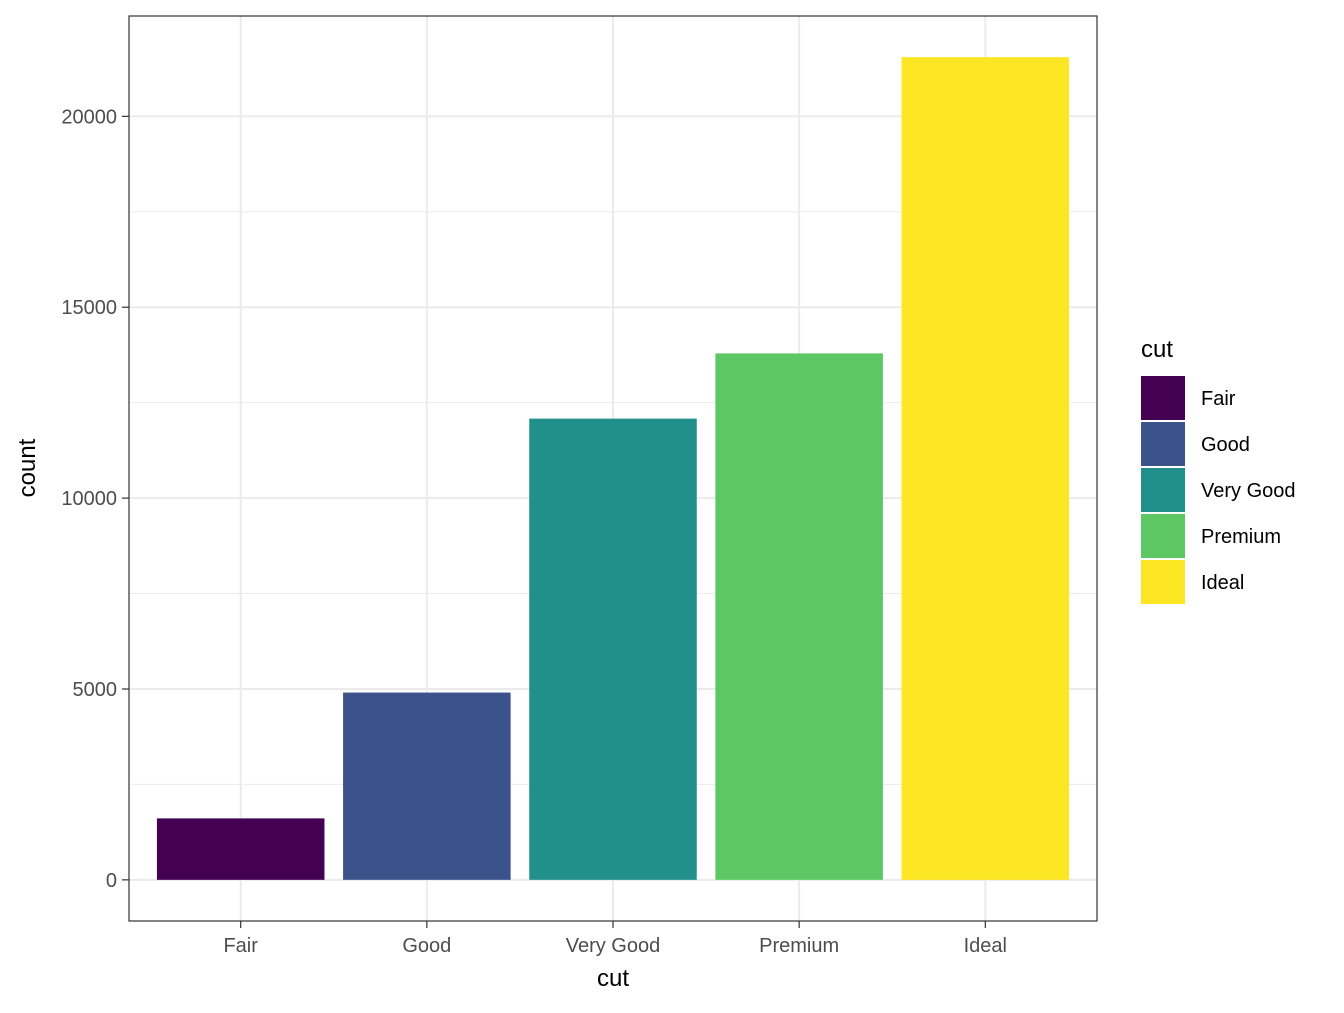  I want to click on x-tick-label: Premium, so click(799, 946).